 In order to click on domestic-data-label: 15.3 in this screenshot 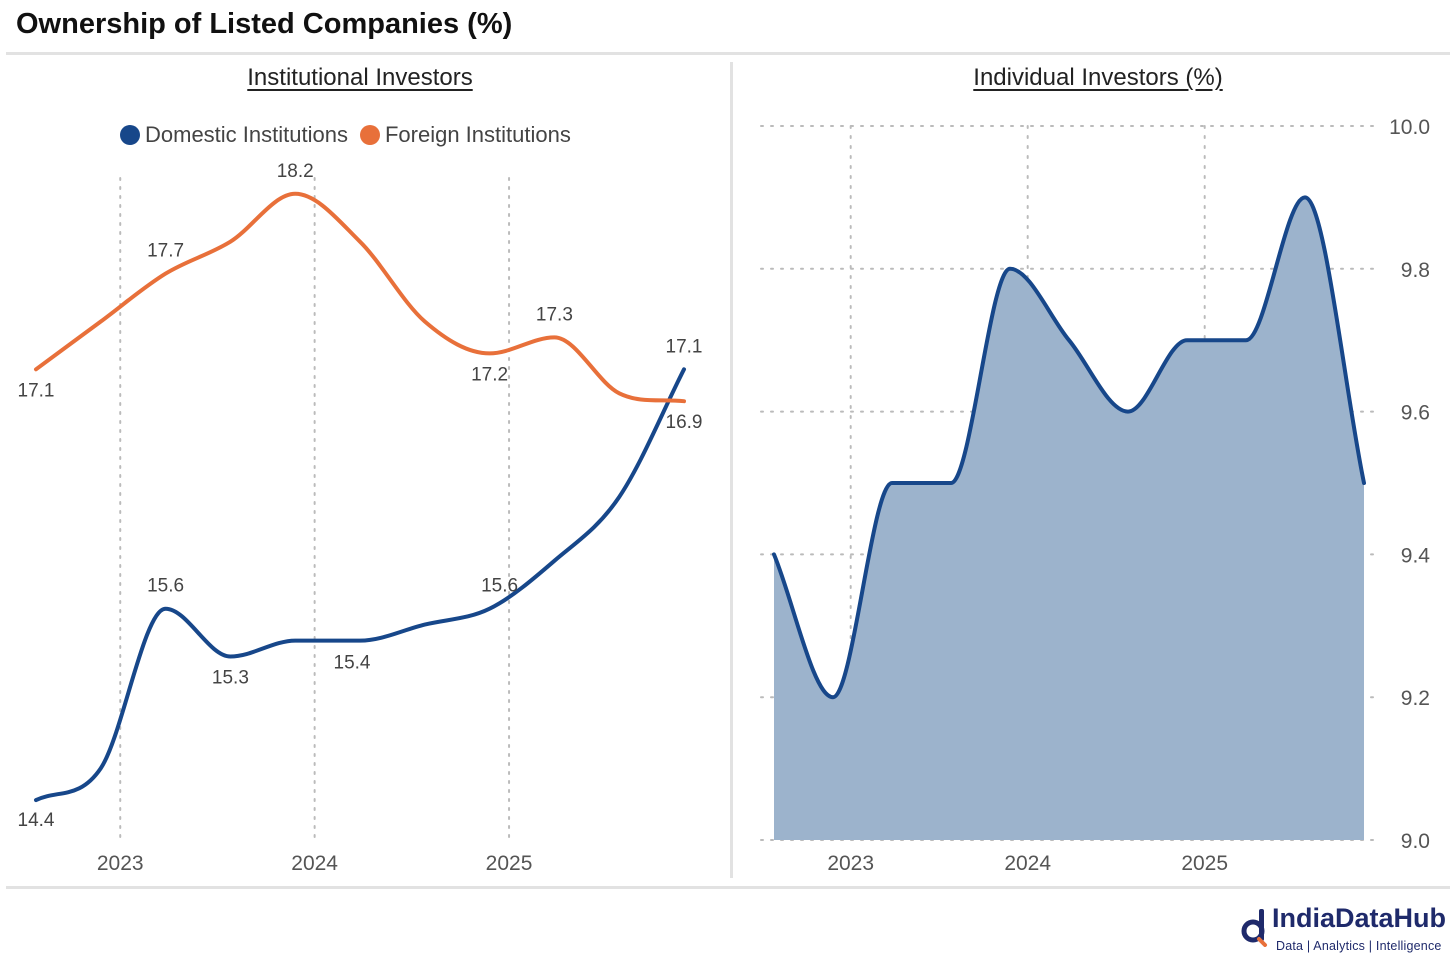, I will do `click(230, 678)`.